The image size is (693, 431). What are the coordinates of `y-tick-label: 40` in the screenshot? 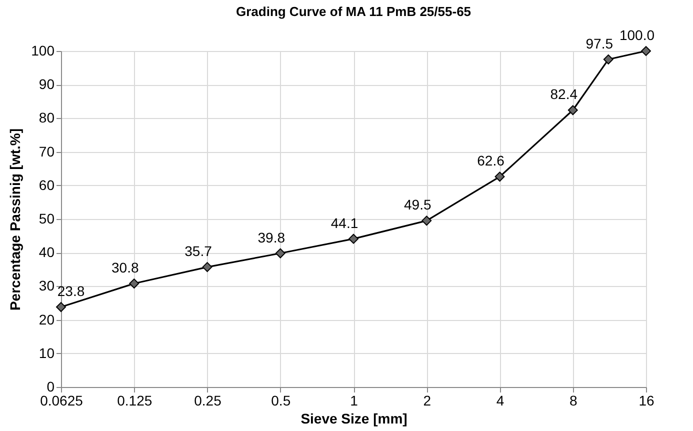 It's located at (46, 252).